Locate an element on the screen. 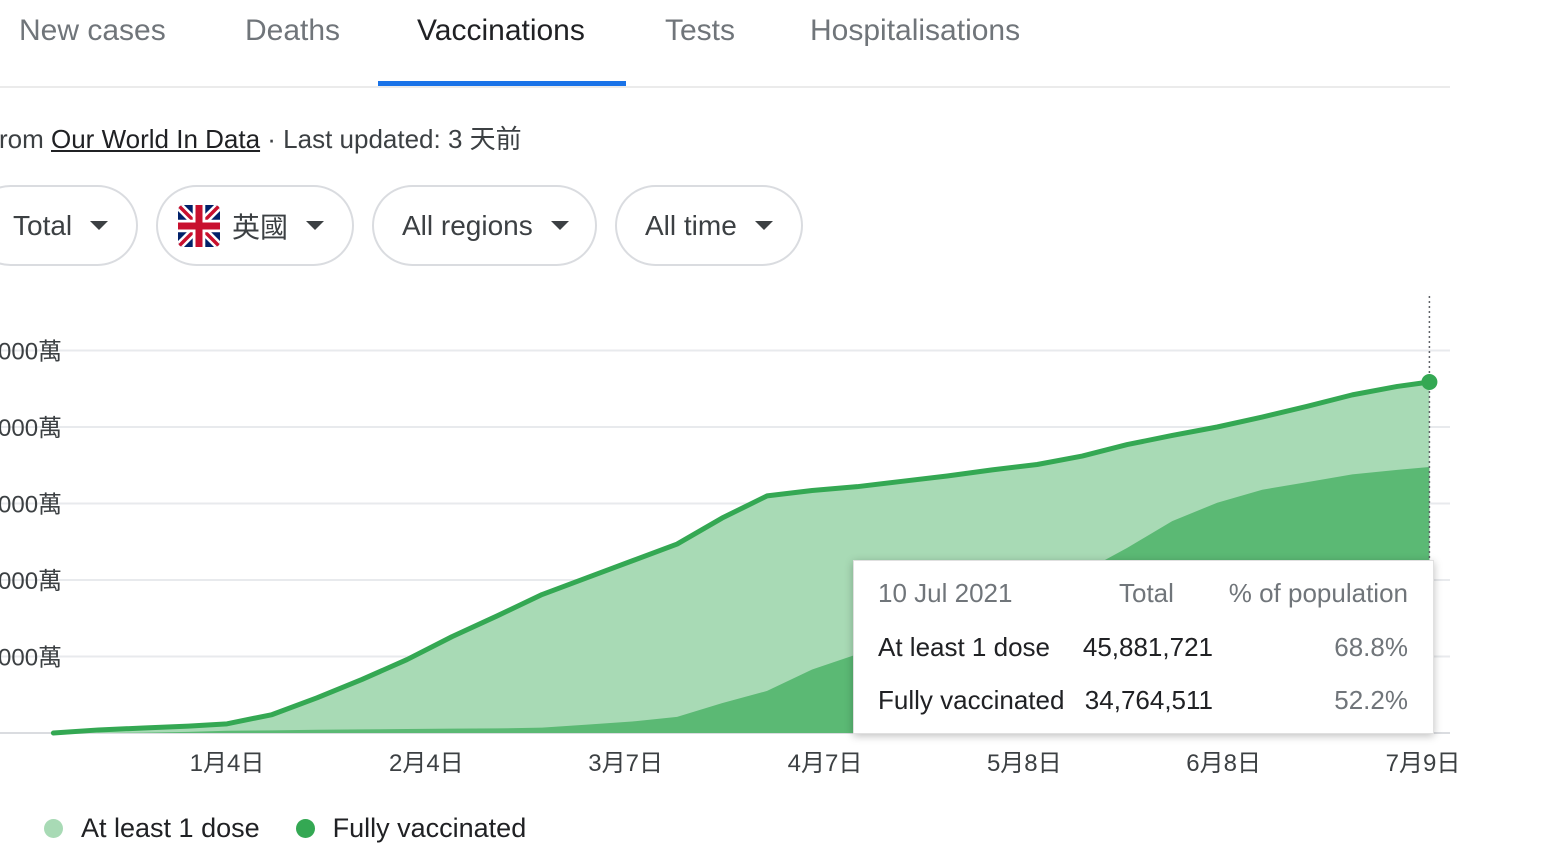 This screenshot has height=850, width=1546. legend-item-dose1: At least 1 dose is located at coordinates (152, 828).